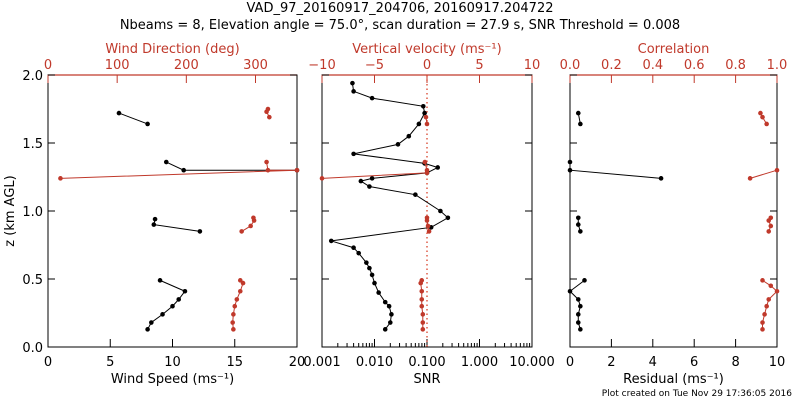 The height and width of the screenshot is (400, 800). I want to click on x2-axis-title: Correlation, so click(674, 49).